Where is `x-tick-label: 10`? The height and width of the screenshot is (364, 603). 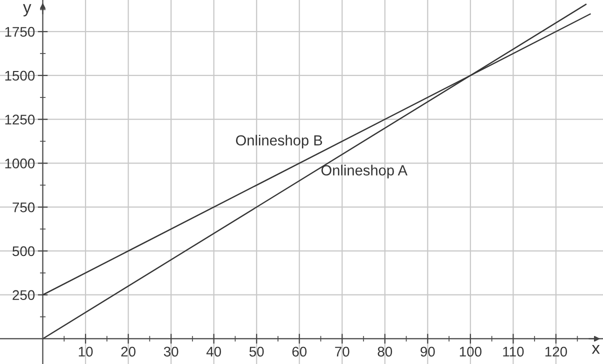 x-tick-label: 10 is located at coordinates (85, 351).